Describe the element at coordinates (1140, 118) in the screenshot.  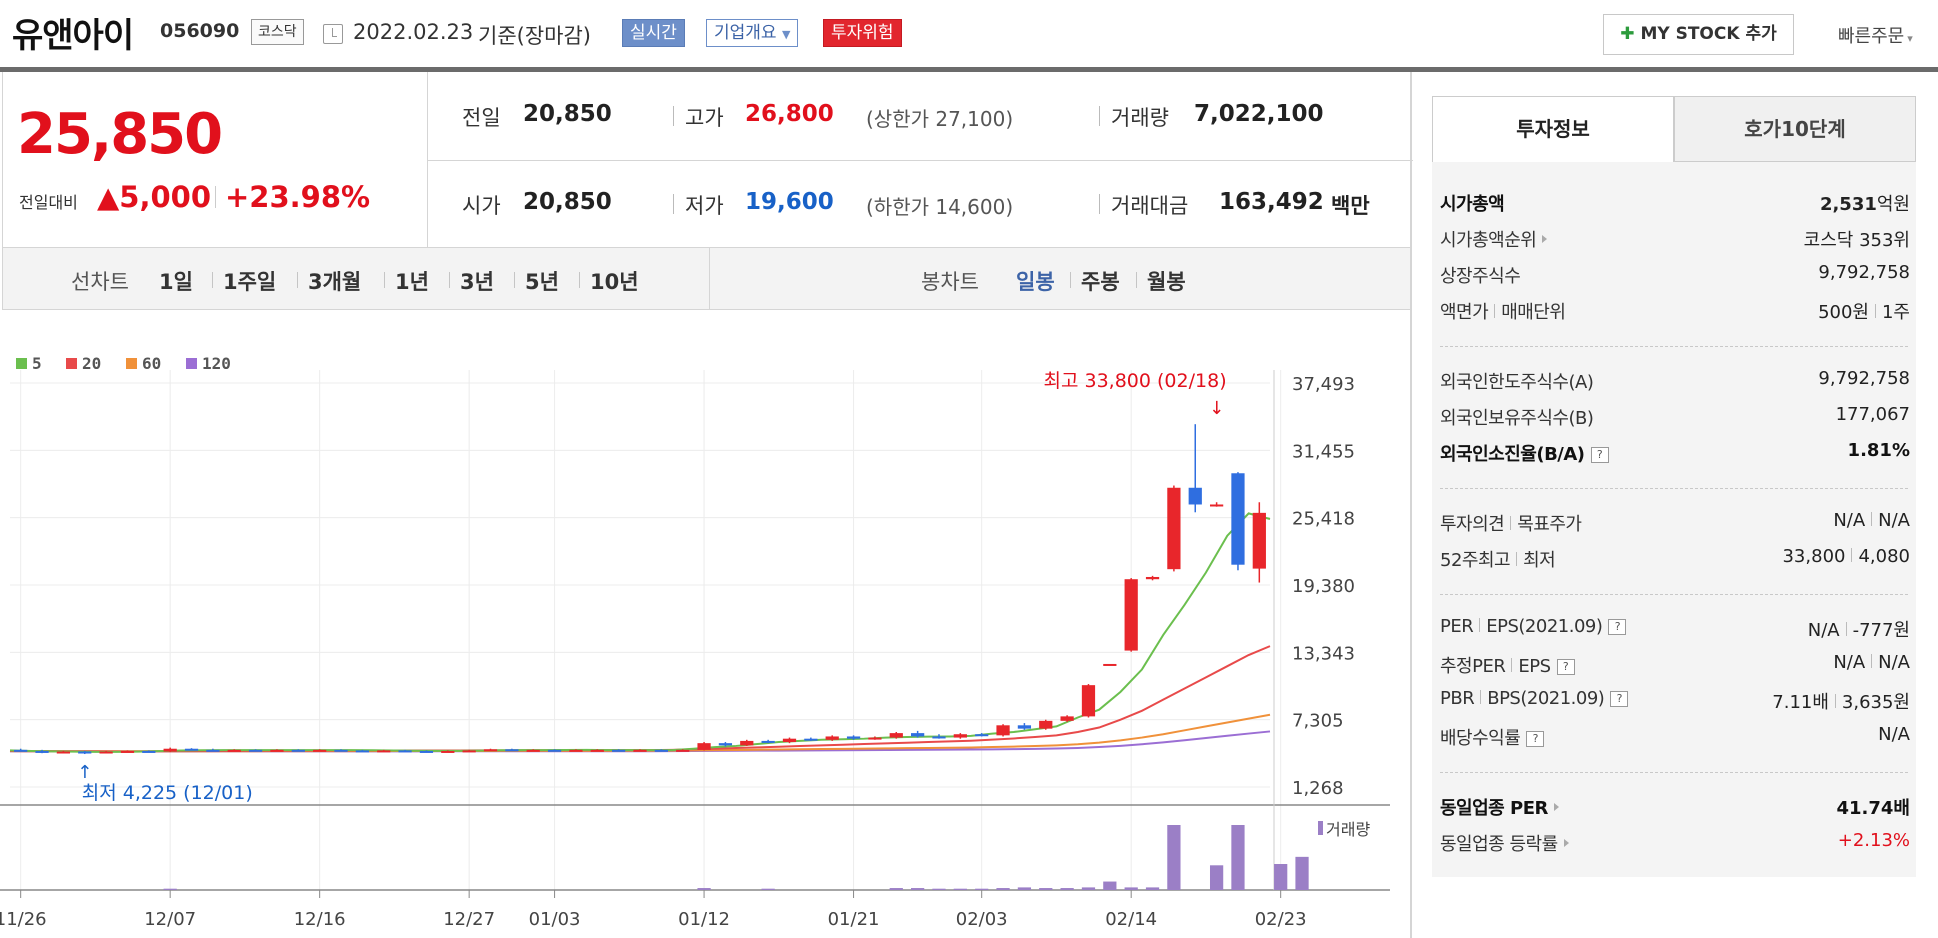
I see `volume-label: 거래량` at that location.